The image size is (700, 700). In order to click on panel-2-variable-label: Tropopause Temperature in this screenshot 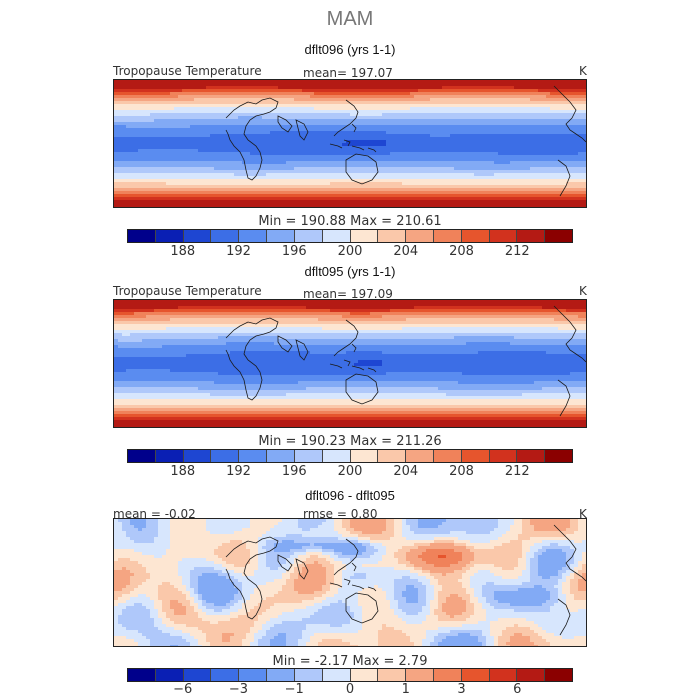, I will do `click(187, 291)`.